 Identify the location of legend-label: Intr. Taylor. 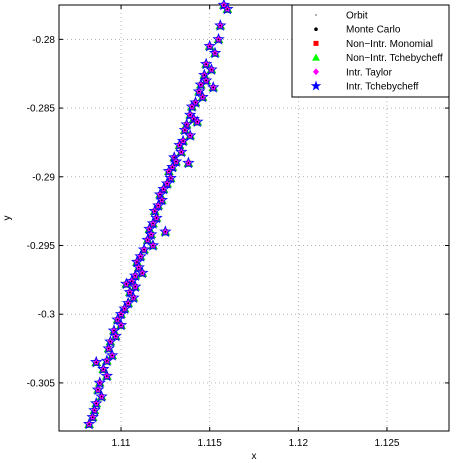
(369, 72).